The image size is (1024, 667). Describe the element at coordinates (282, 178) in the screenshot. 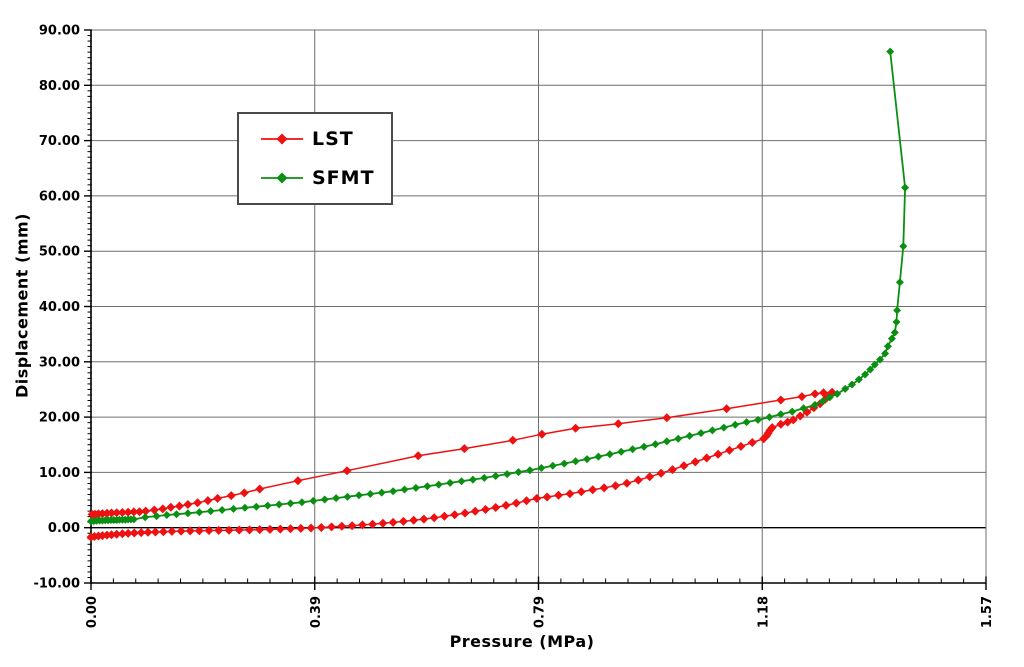

I see `sfmt-line-diamond-icon` at that location.